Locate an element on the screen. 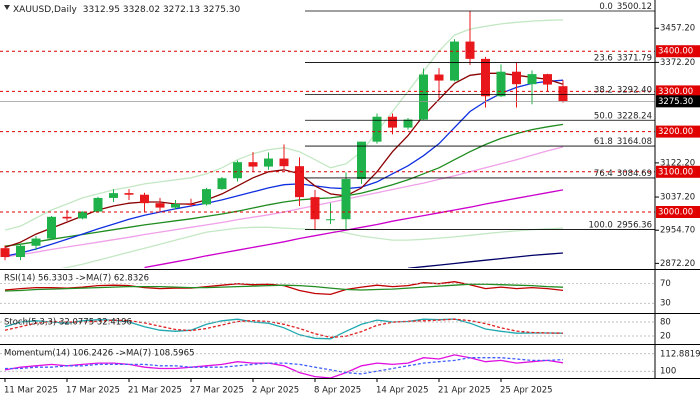 The image size is (700, 400). fib-value: 3164.08 is located at coordinates (634, 142).